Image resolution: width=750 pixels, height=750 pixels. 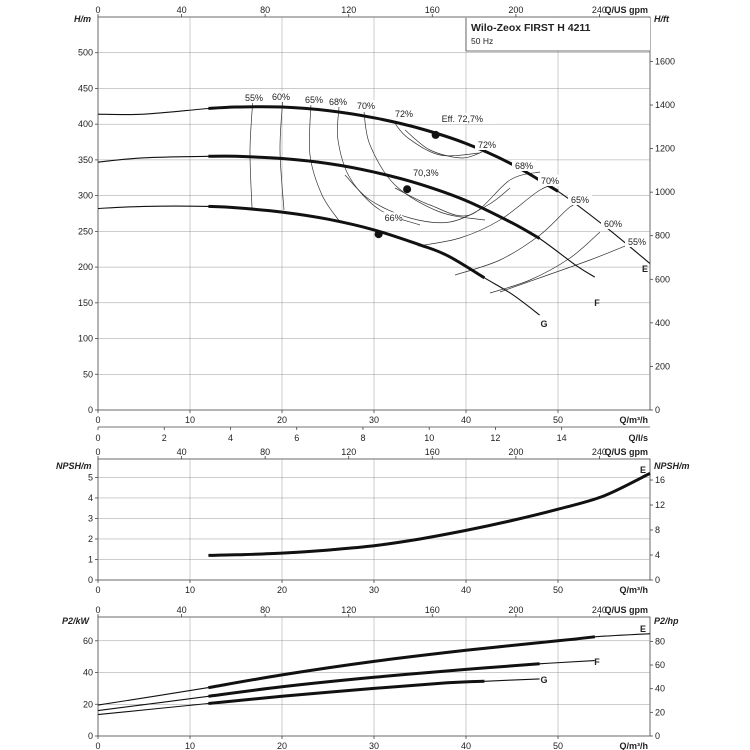 What do you see at coordinates (558, 420) in the screenshot?
I see `head-xtick-label: 50` at bounding box center [558, 420].